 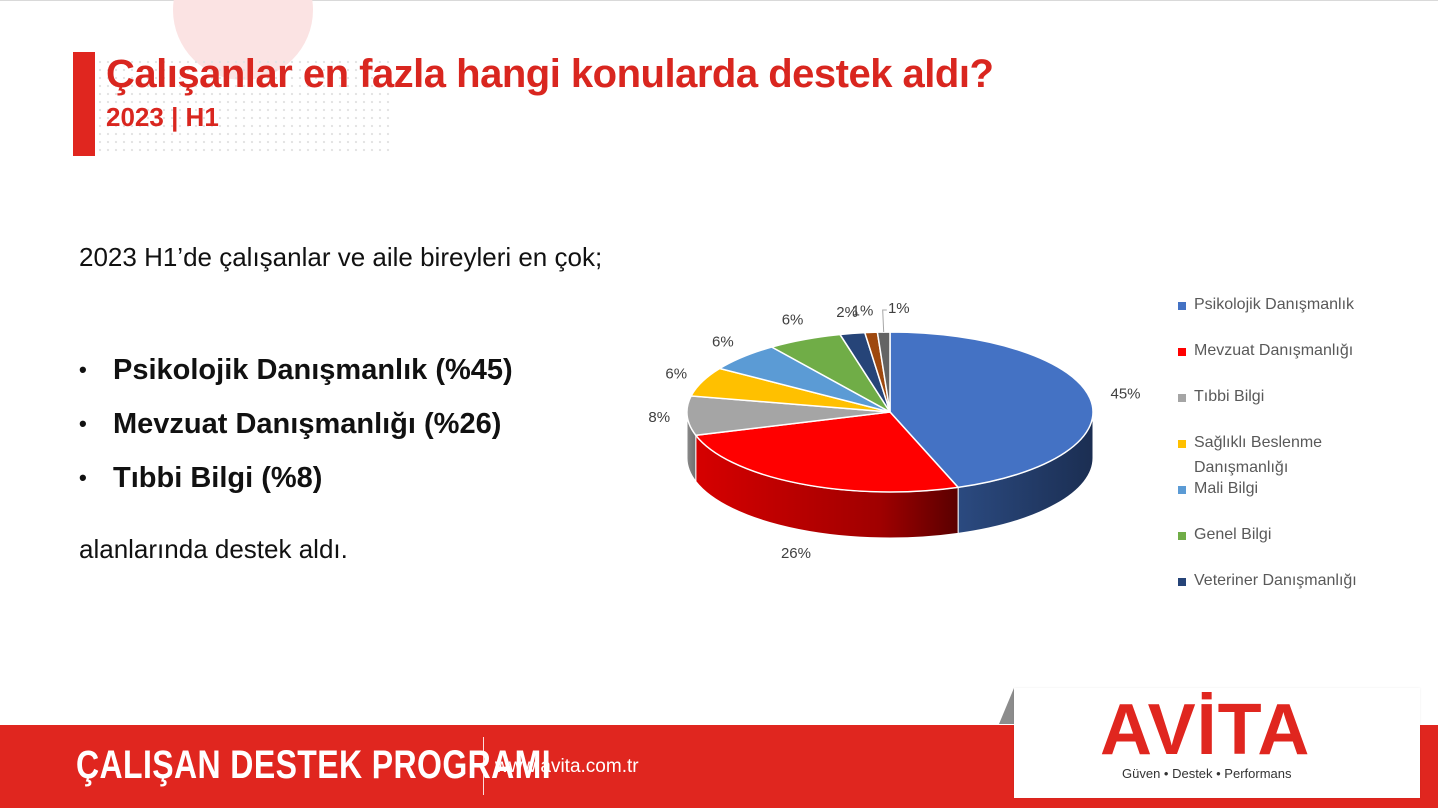 I want to click on legend-swatch-psikolojik, so click(x=1182, y=306).